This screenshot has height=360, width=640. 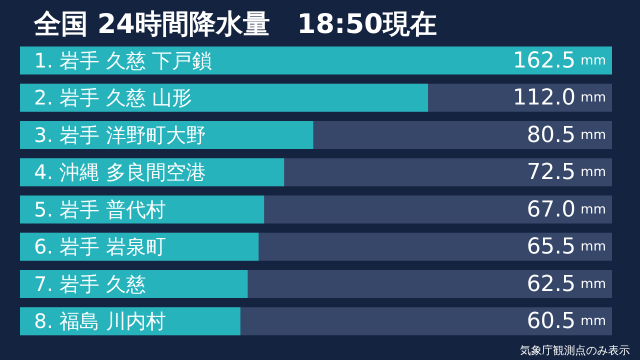 I want to click on y-tick-label: 1. 岩手 久慈 下戸鎖, so click(x=123, y=60).